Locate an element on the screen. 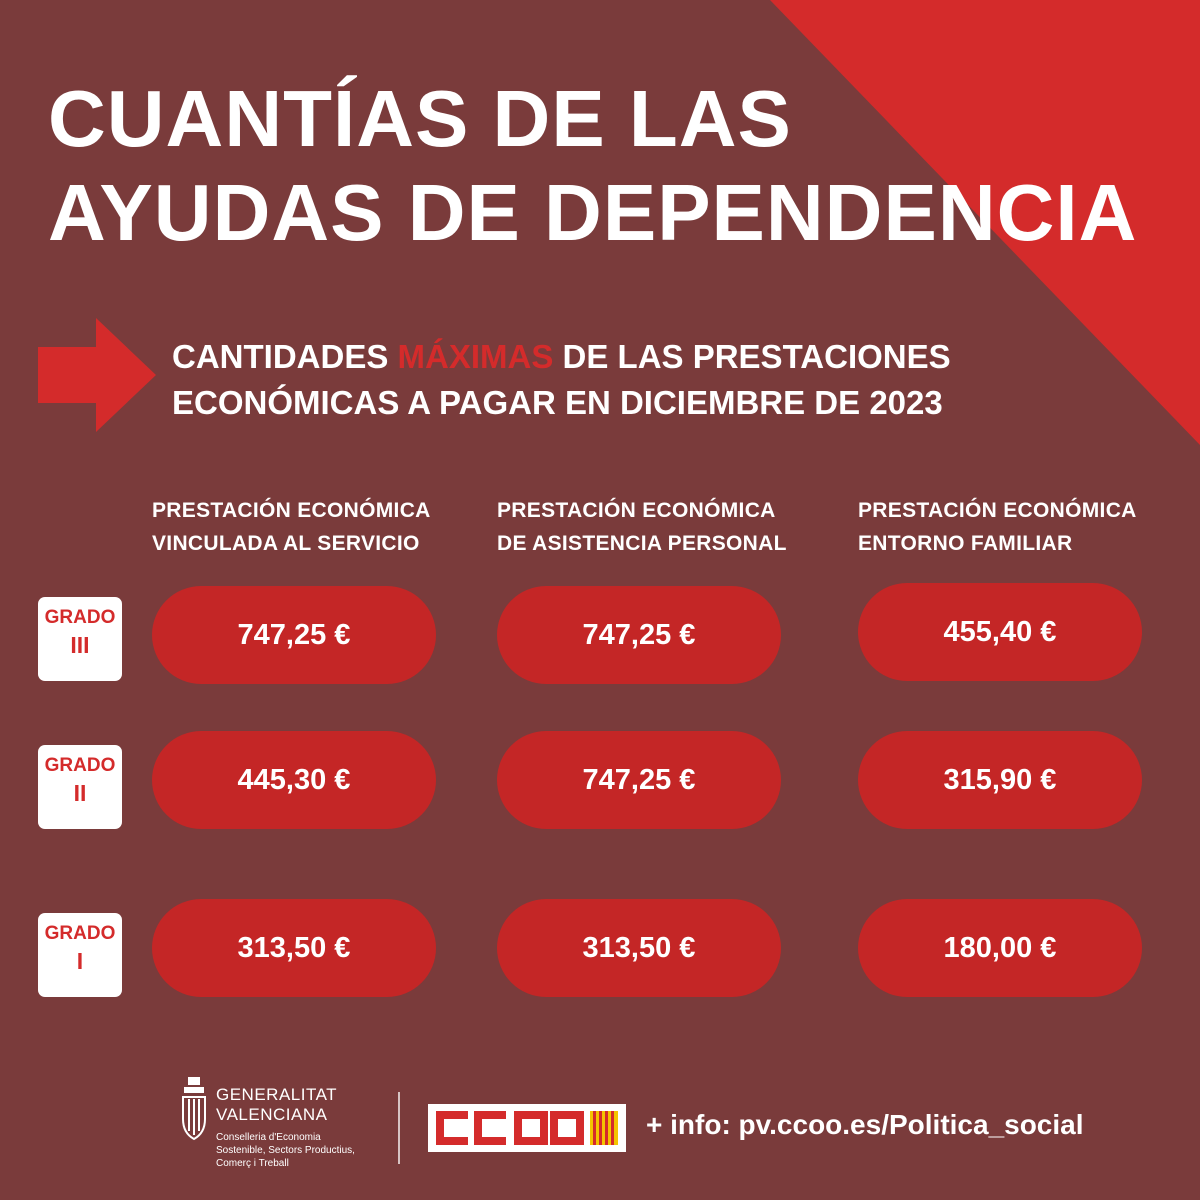 This screenshot has height=1200, width=1200. grade-badge-i: GRADO I is located at coordinates (80, 955).